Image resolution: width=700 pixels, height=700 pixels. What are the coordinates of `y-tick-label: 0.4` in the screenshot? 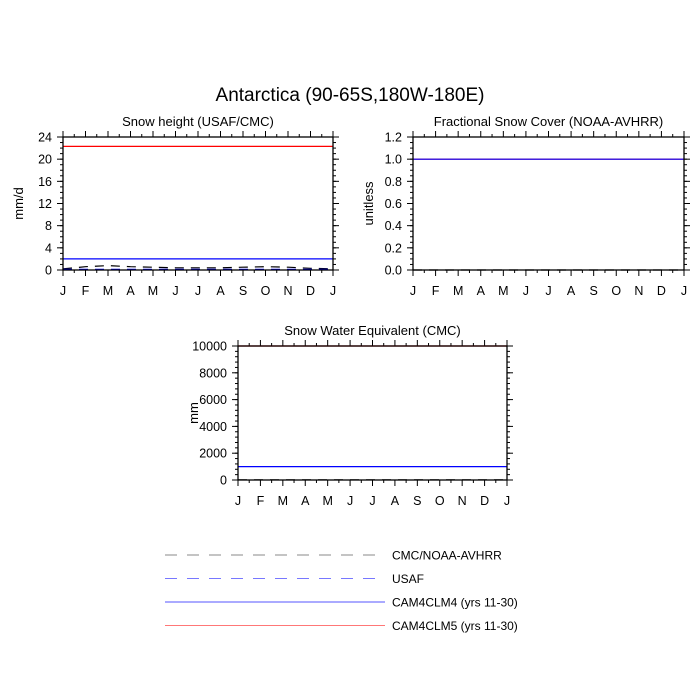 It's located at (393, 226).